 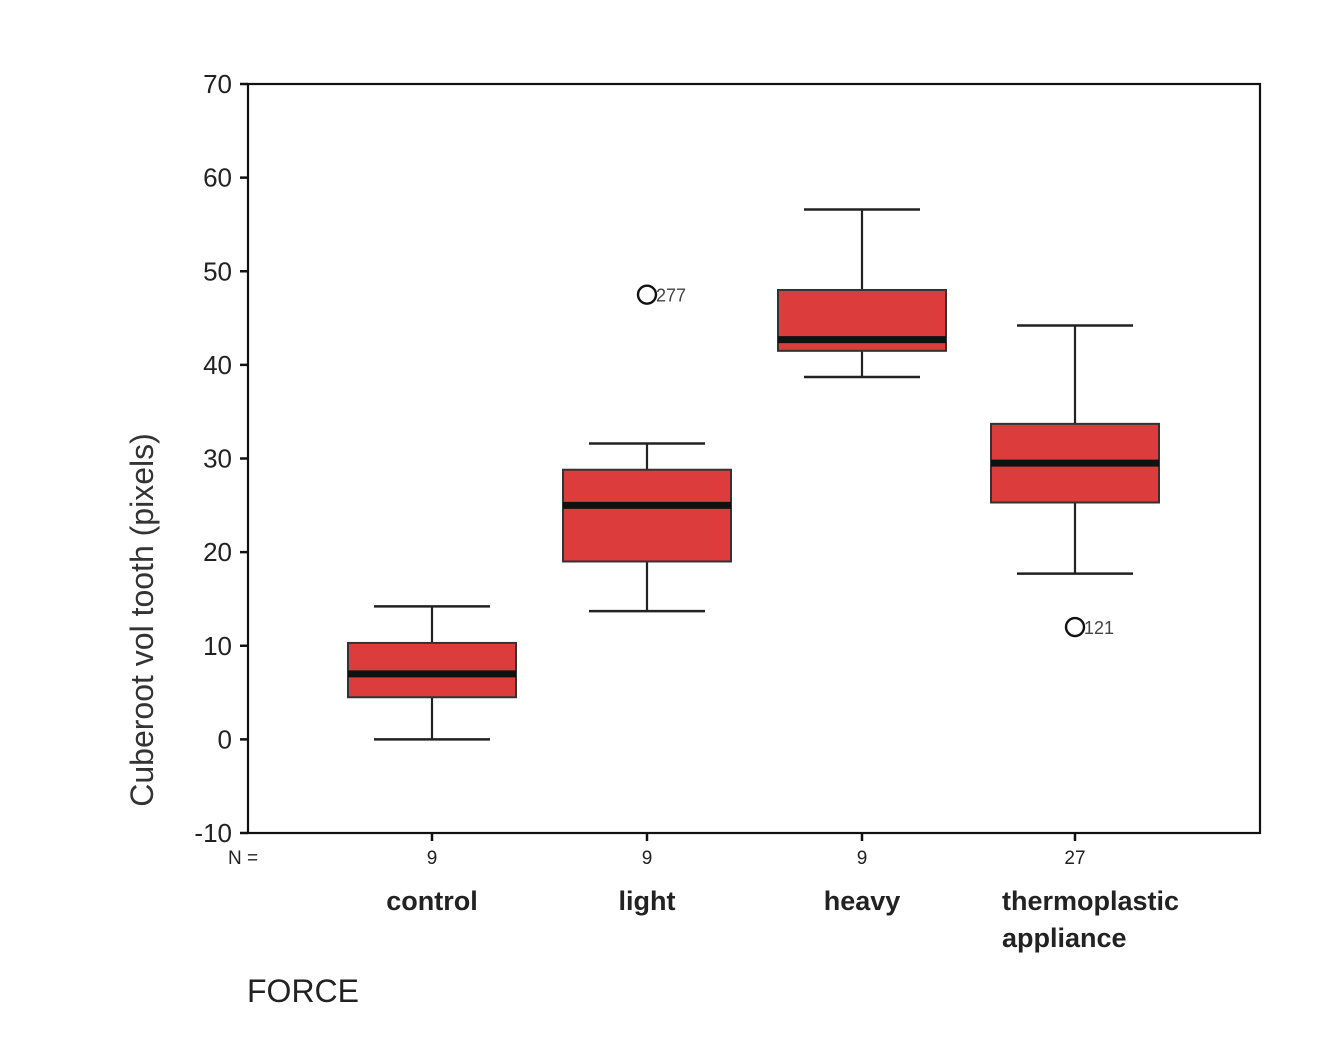 I want to click on y-tick-label: 10, so click(x=217, y=646).